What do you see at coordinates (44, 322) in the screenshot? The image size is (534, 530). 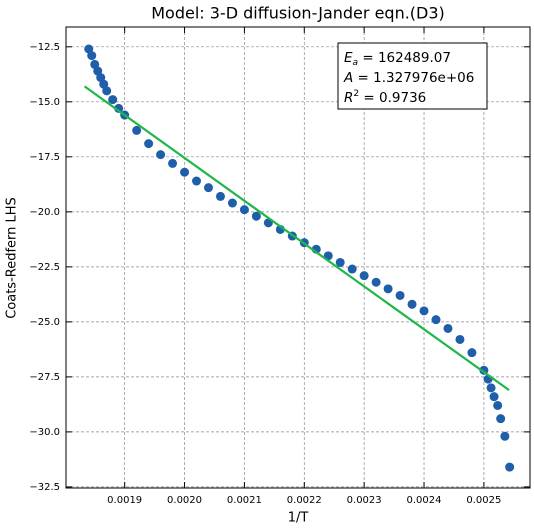 I see `y-tick-label: −25.0` at bounding box center [44, 322].